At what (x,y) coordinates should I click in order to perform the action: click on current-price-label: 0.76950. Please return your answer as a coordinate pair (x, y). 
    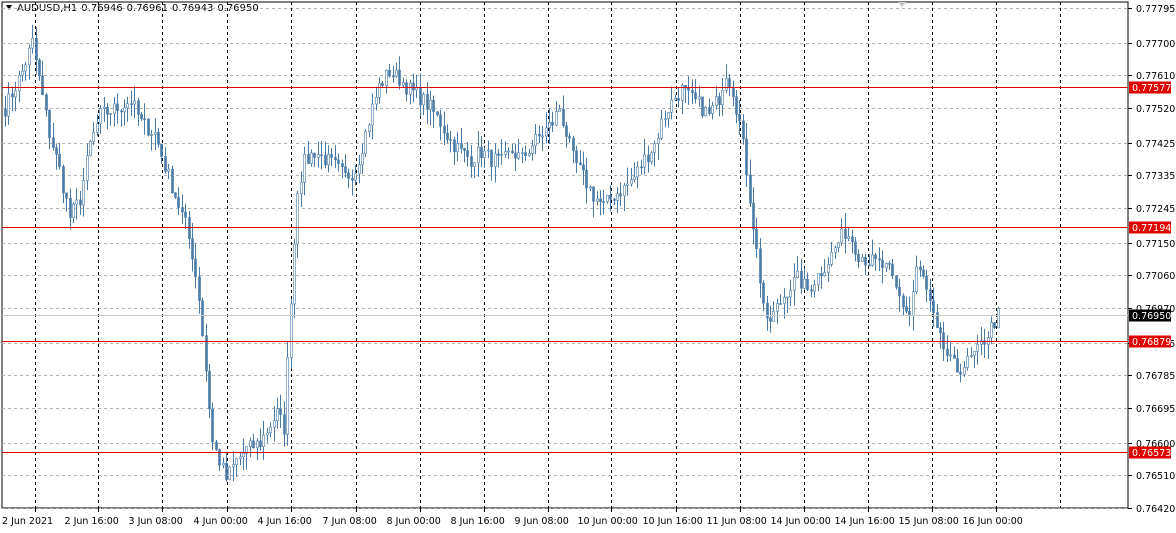
    Looking at the image, I should click on (1151, 316).